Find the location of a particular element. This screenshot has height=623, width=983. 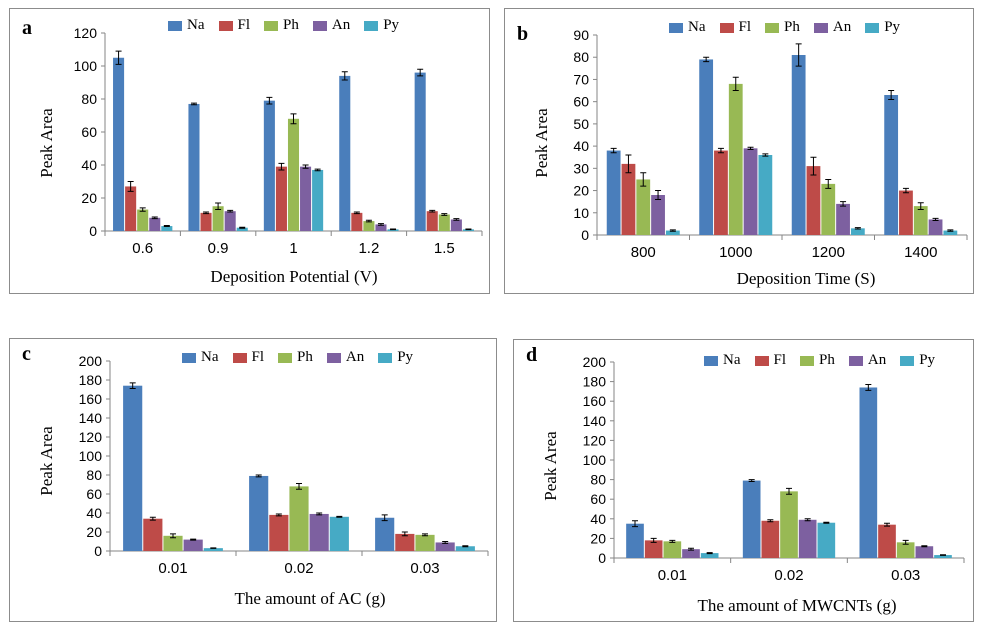

y-tick-label: 70 is located at coordinates (581, 79).